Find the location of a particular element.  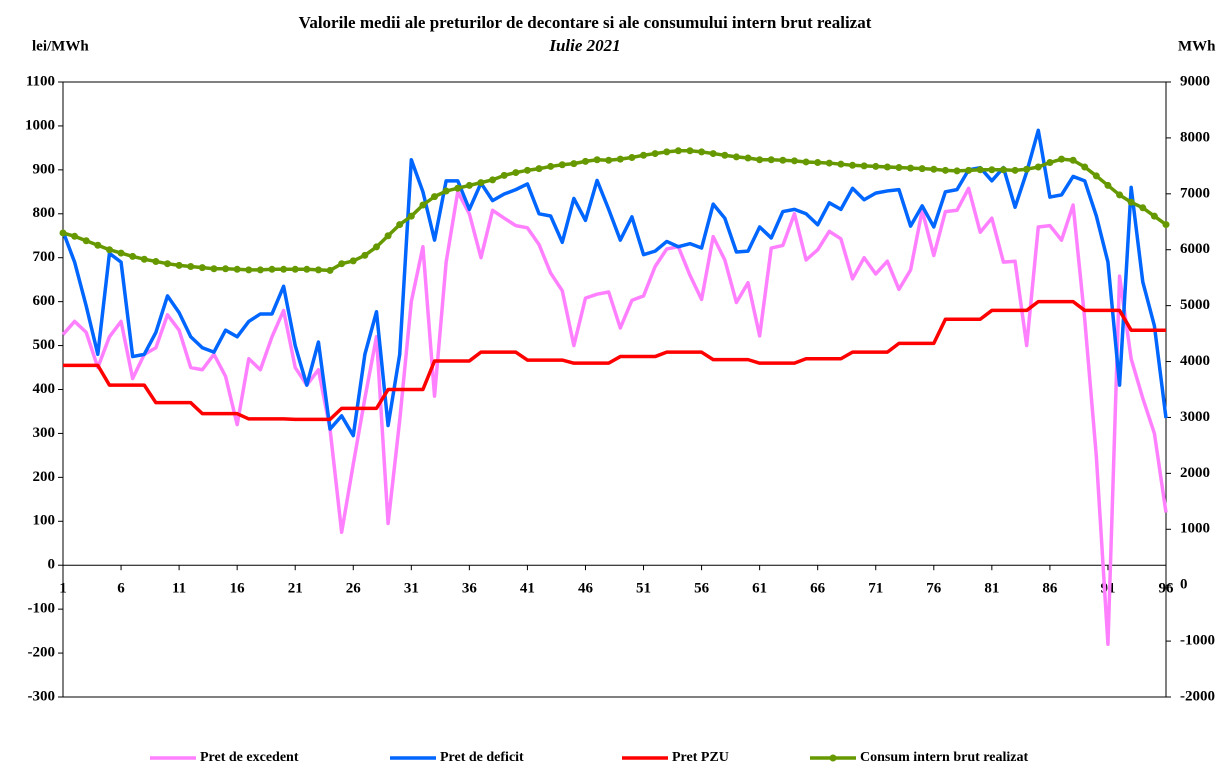

y2-tick-label: 3000 is located at coordinates (1195, 417).